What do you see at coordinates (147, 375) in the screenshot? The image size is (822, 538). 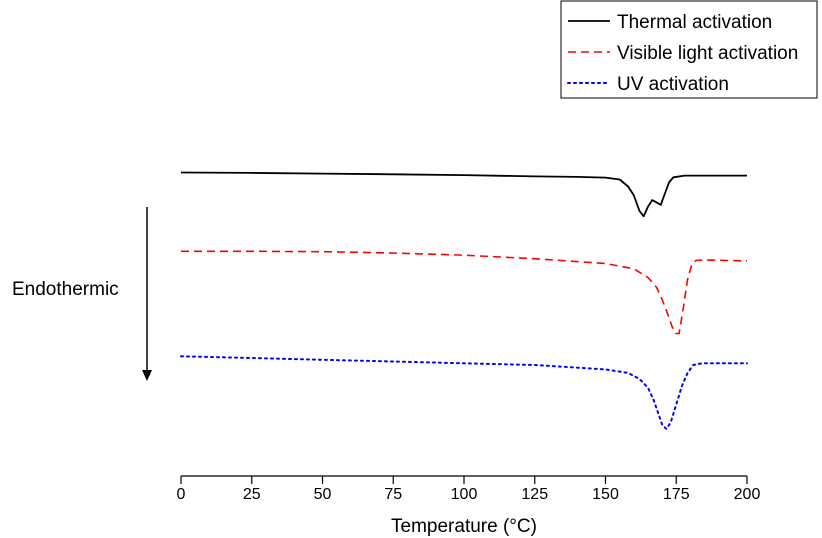 I see `endothermic-arrow-head` at bounding box center [147, 375].